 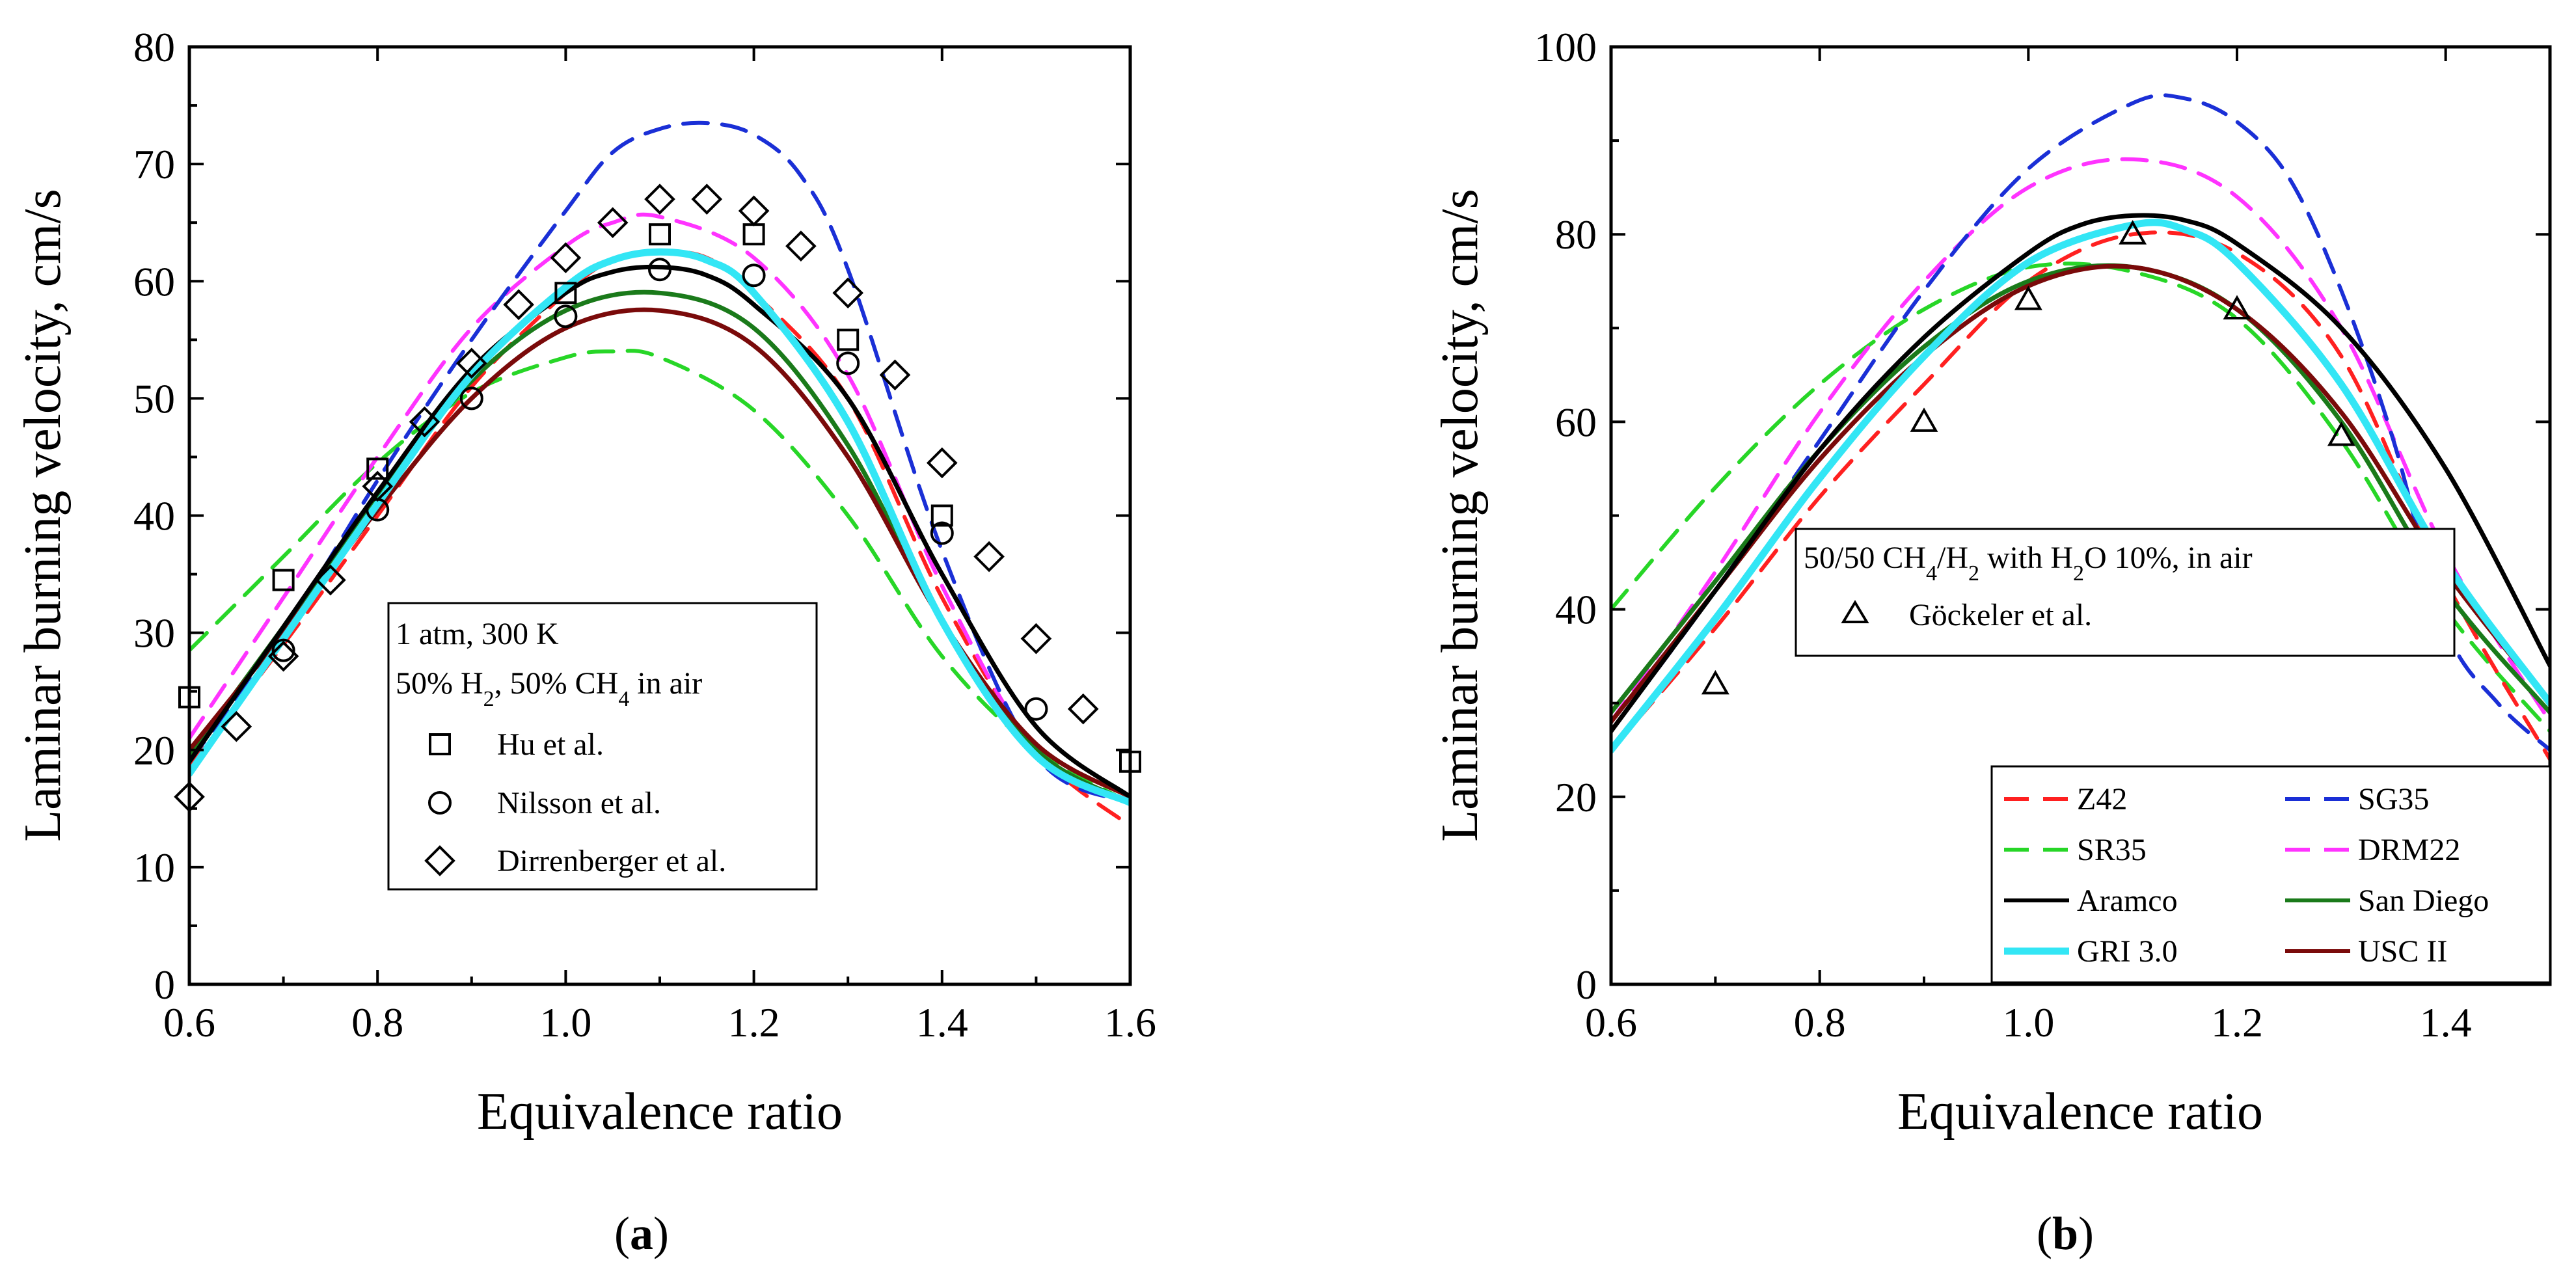 I want to click on panel-b-markers, so click(x=2028, y=457).